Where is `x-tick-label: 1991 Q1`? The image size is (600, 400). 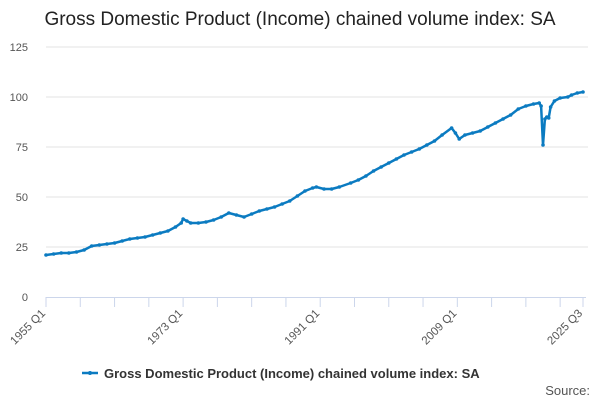 x-tick-label: 1991 Q1 is located at coordinates (303, 328).